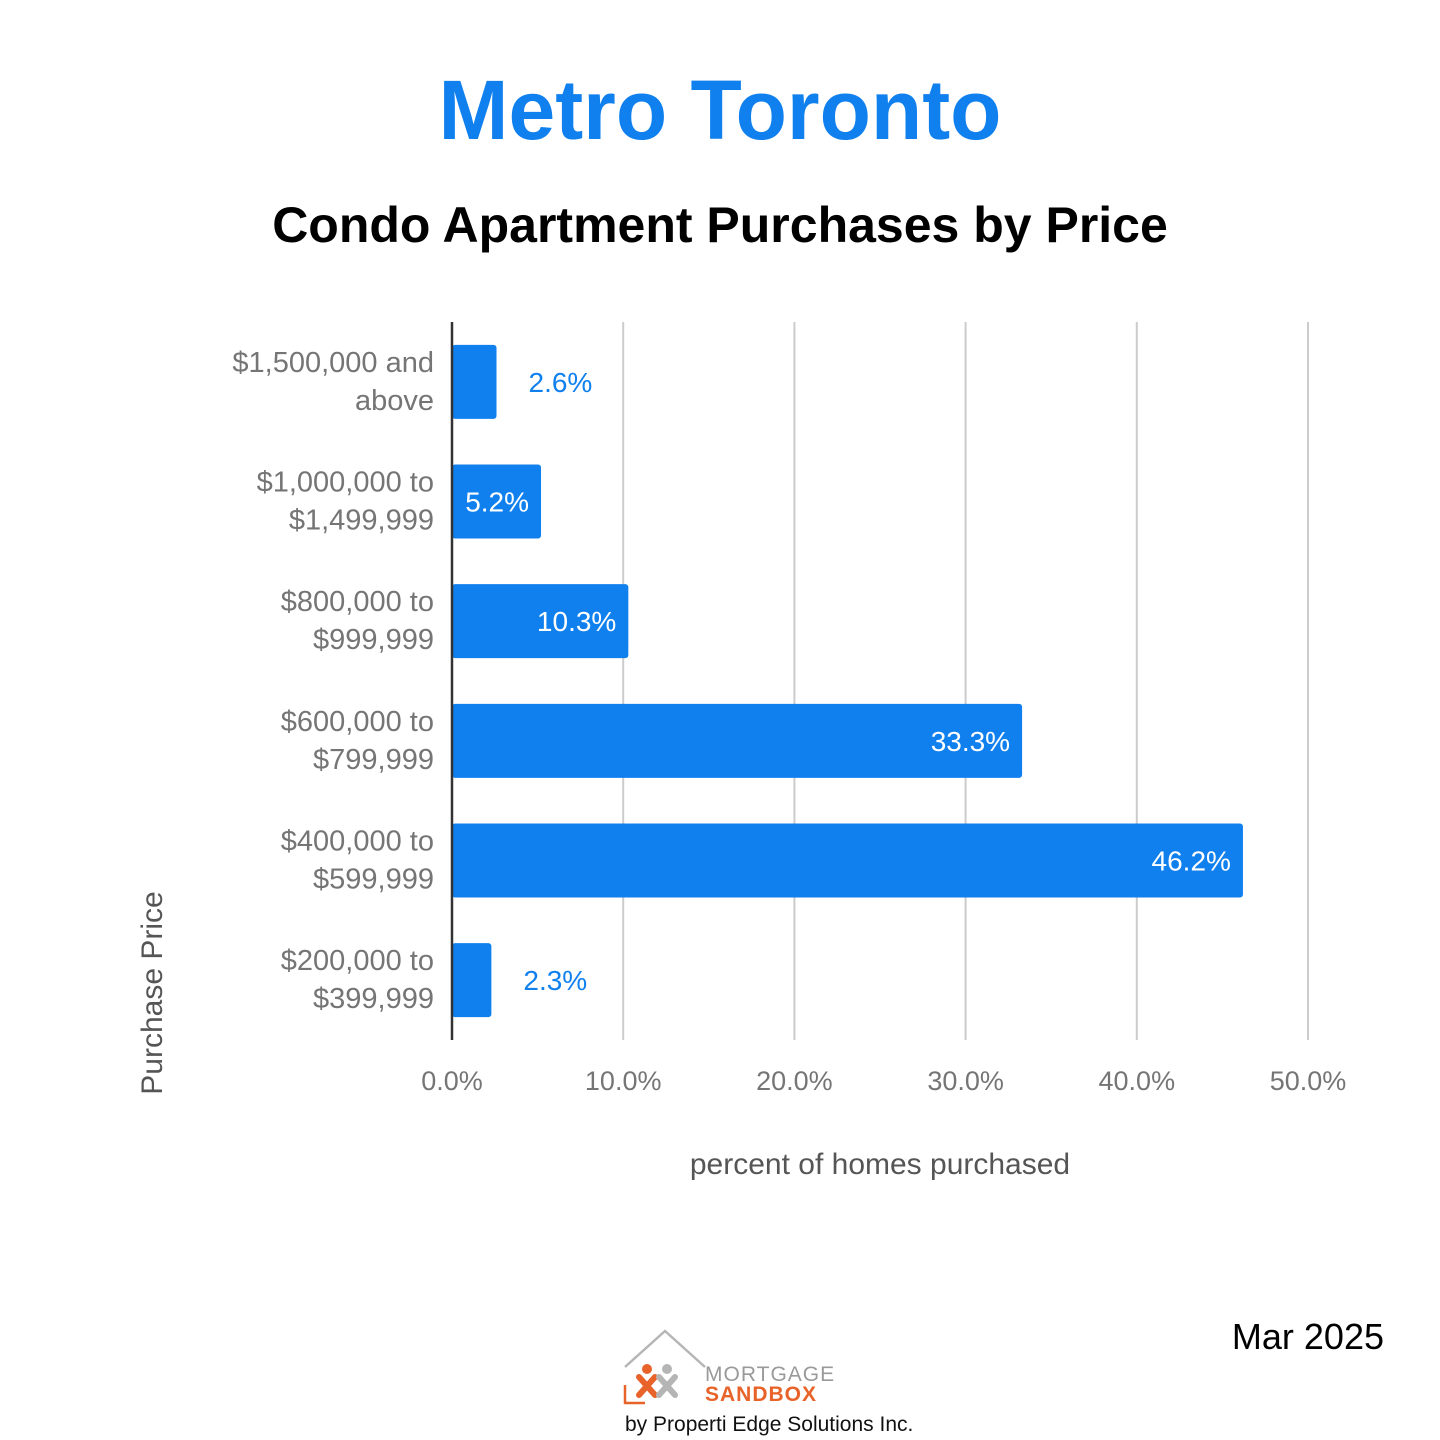 This screenshot has width=1440, height=1440. Describe the element at coordinates (664, 1367) in the screenshot. I see `house-logo-icon` at that location.